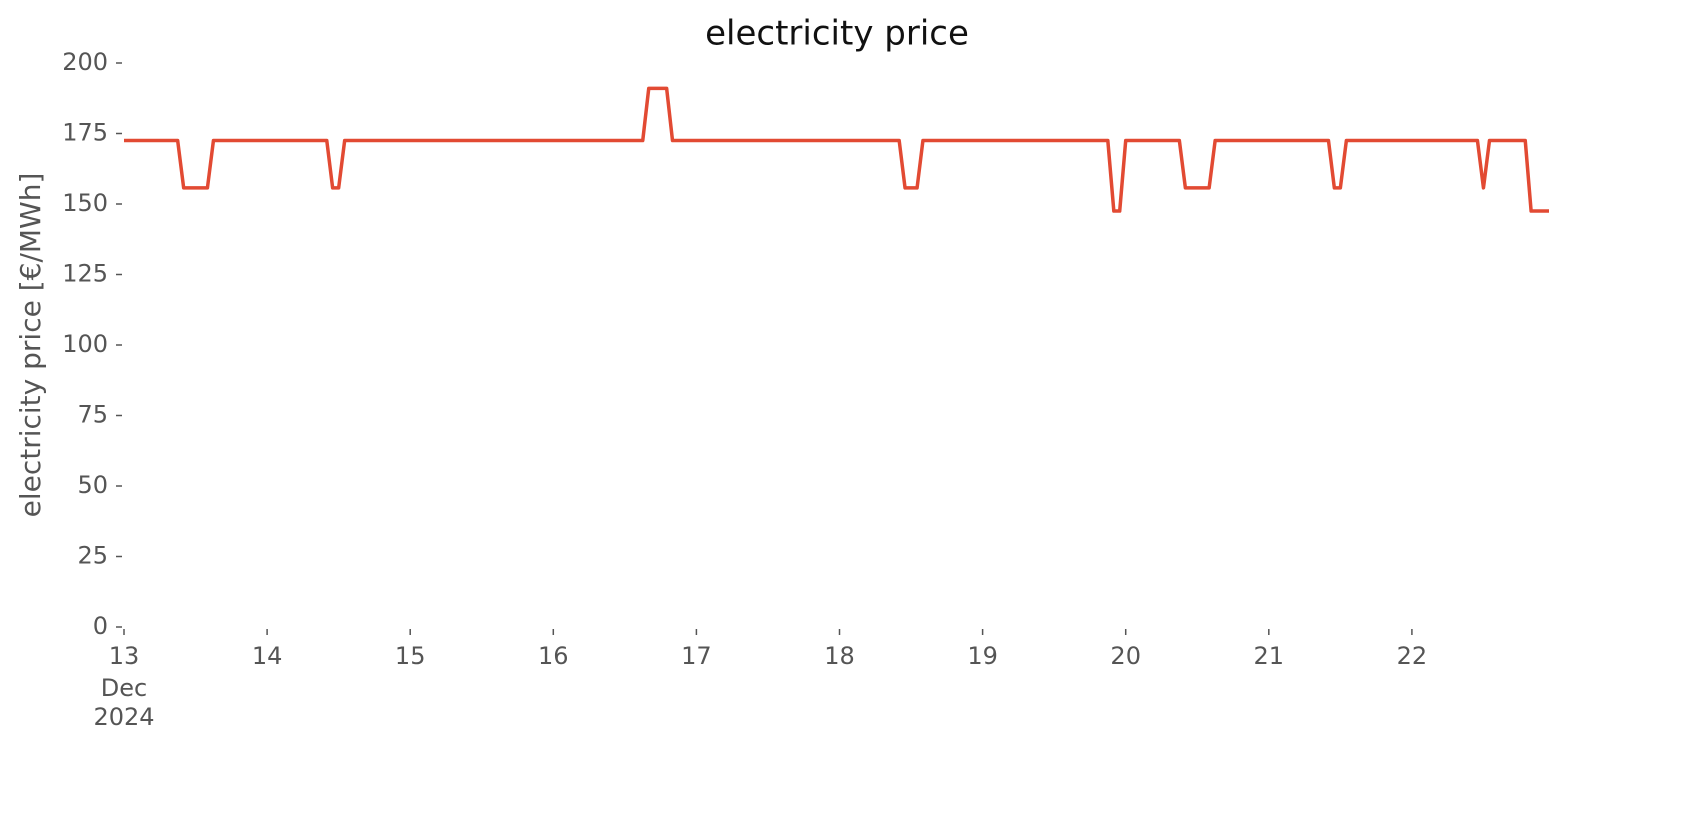  I want to click on x-tick-label: 19, so click(982, 656).